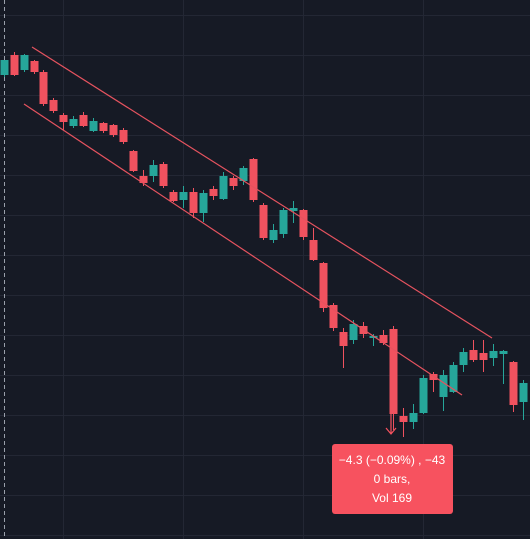  I want to click on tooltip-line: 0 bars,, so click(392, 479).